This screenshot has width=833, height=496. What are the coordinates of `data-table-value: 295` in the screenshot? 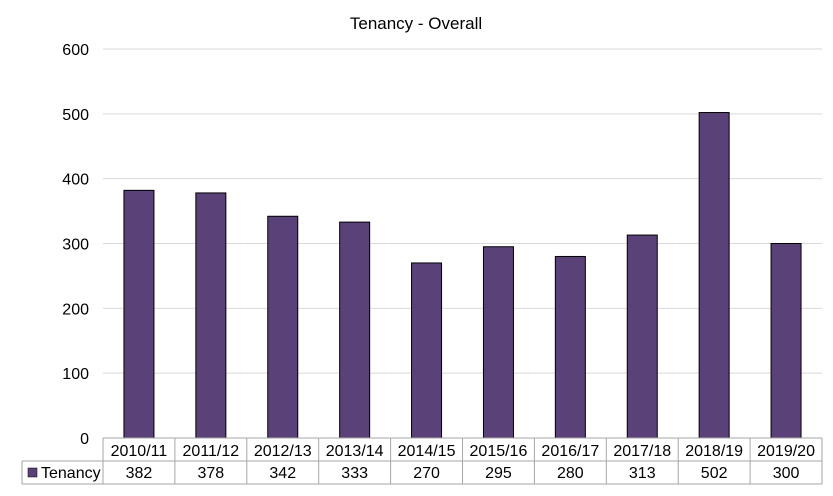 It's located at (498, 473).